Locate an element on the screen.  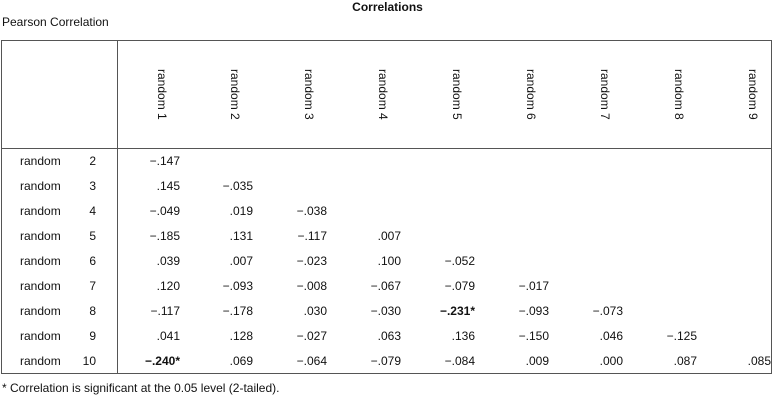
table-cell: −.125 is located at coordinates (681, 336).